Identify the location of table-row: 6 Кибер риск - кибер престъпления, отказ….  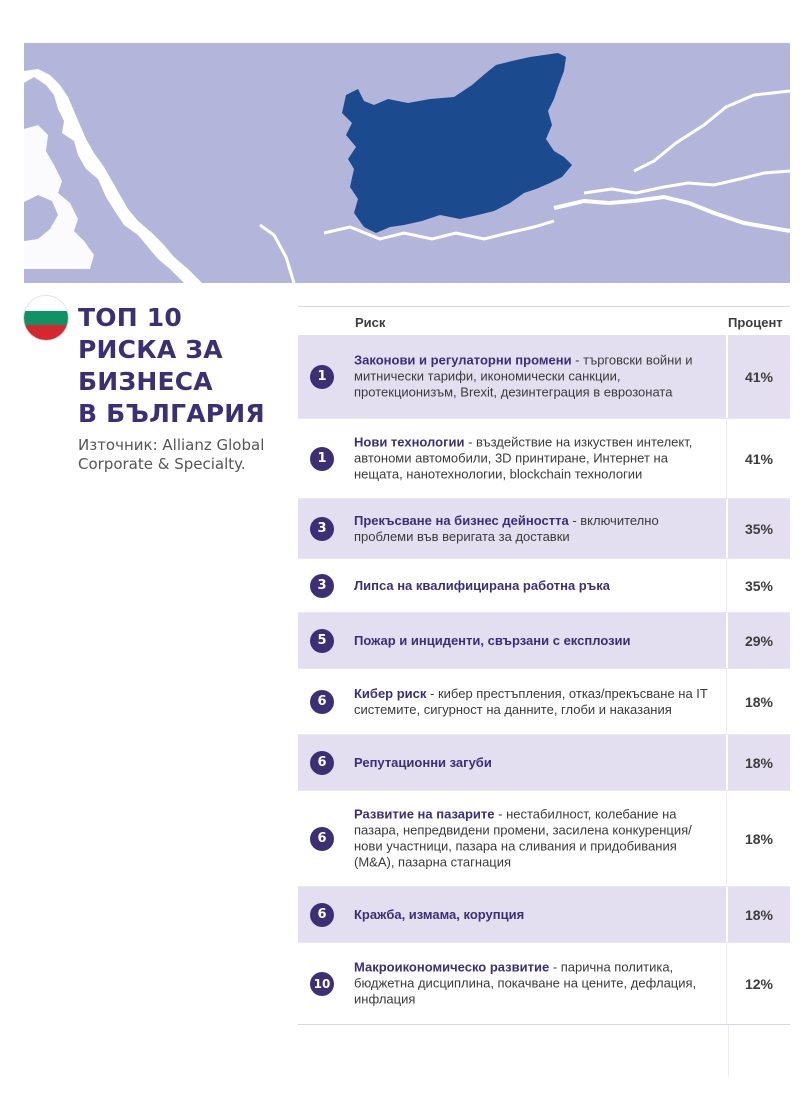
(544, 702).